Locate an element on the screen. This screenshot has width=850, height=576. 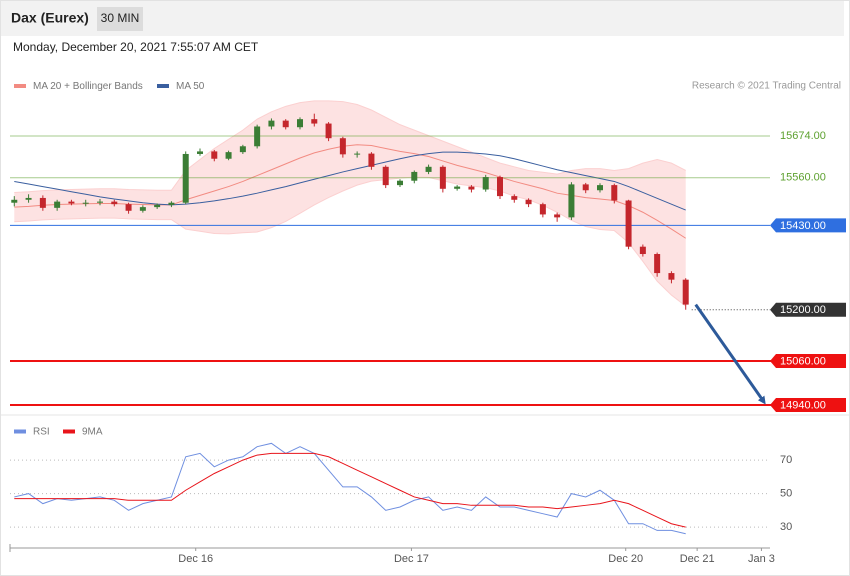
legend-label: 9MA is located at coordinates (92, 432).